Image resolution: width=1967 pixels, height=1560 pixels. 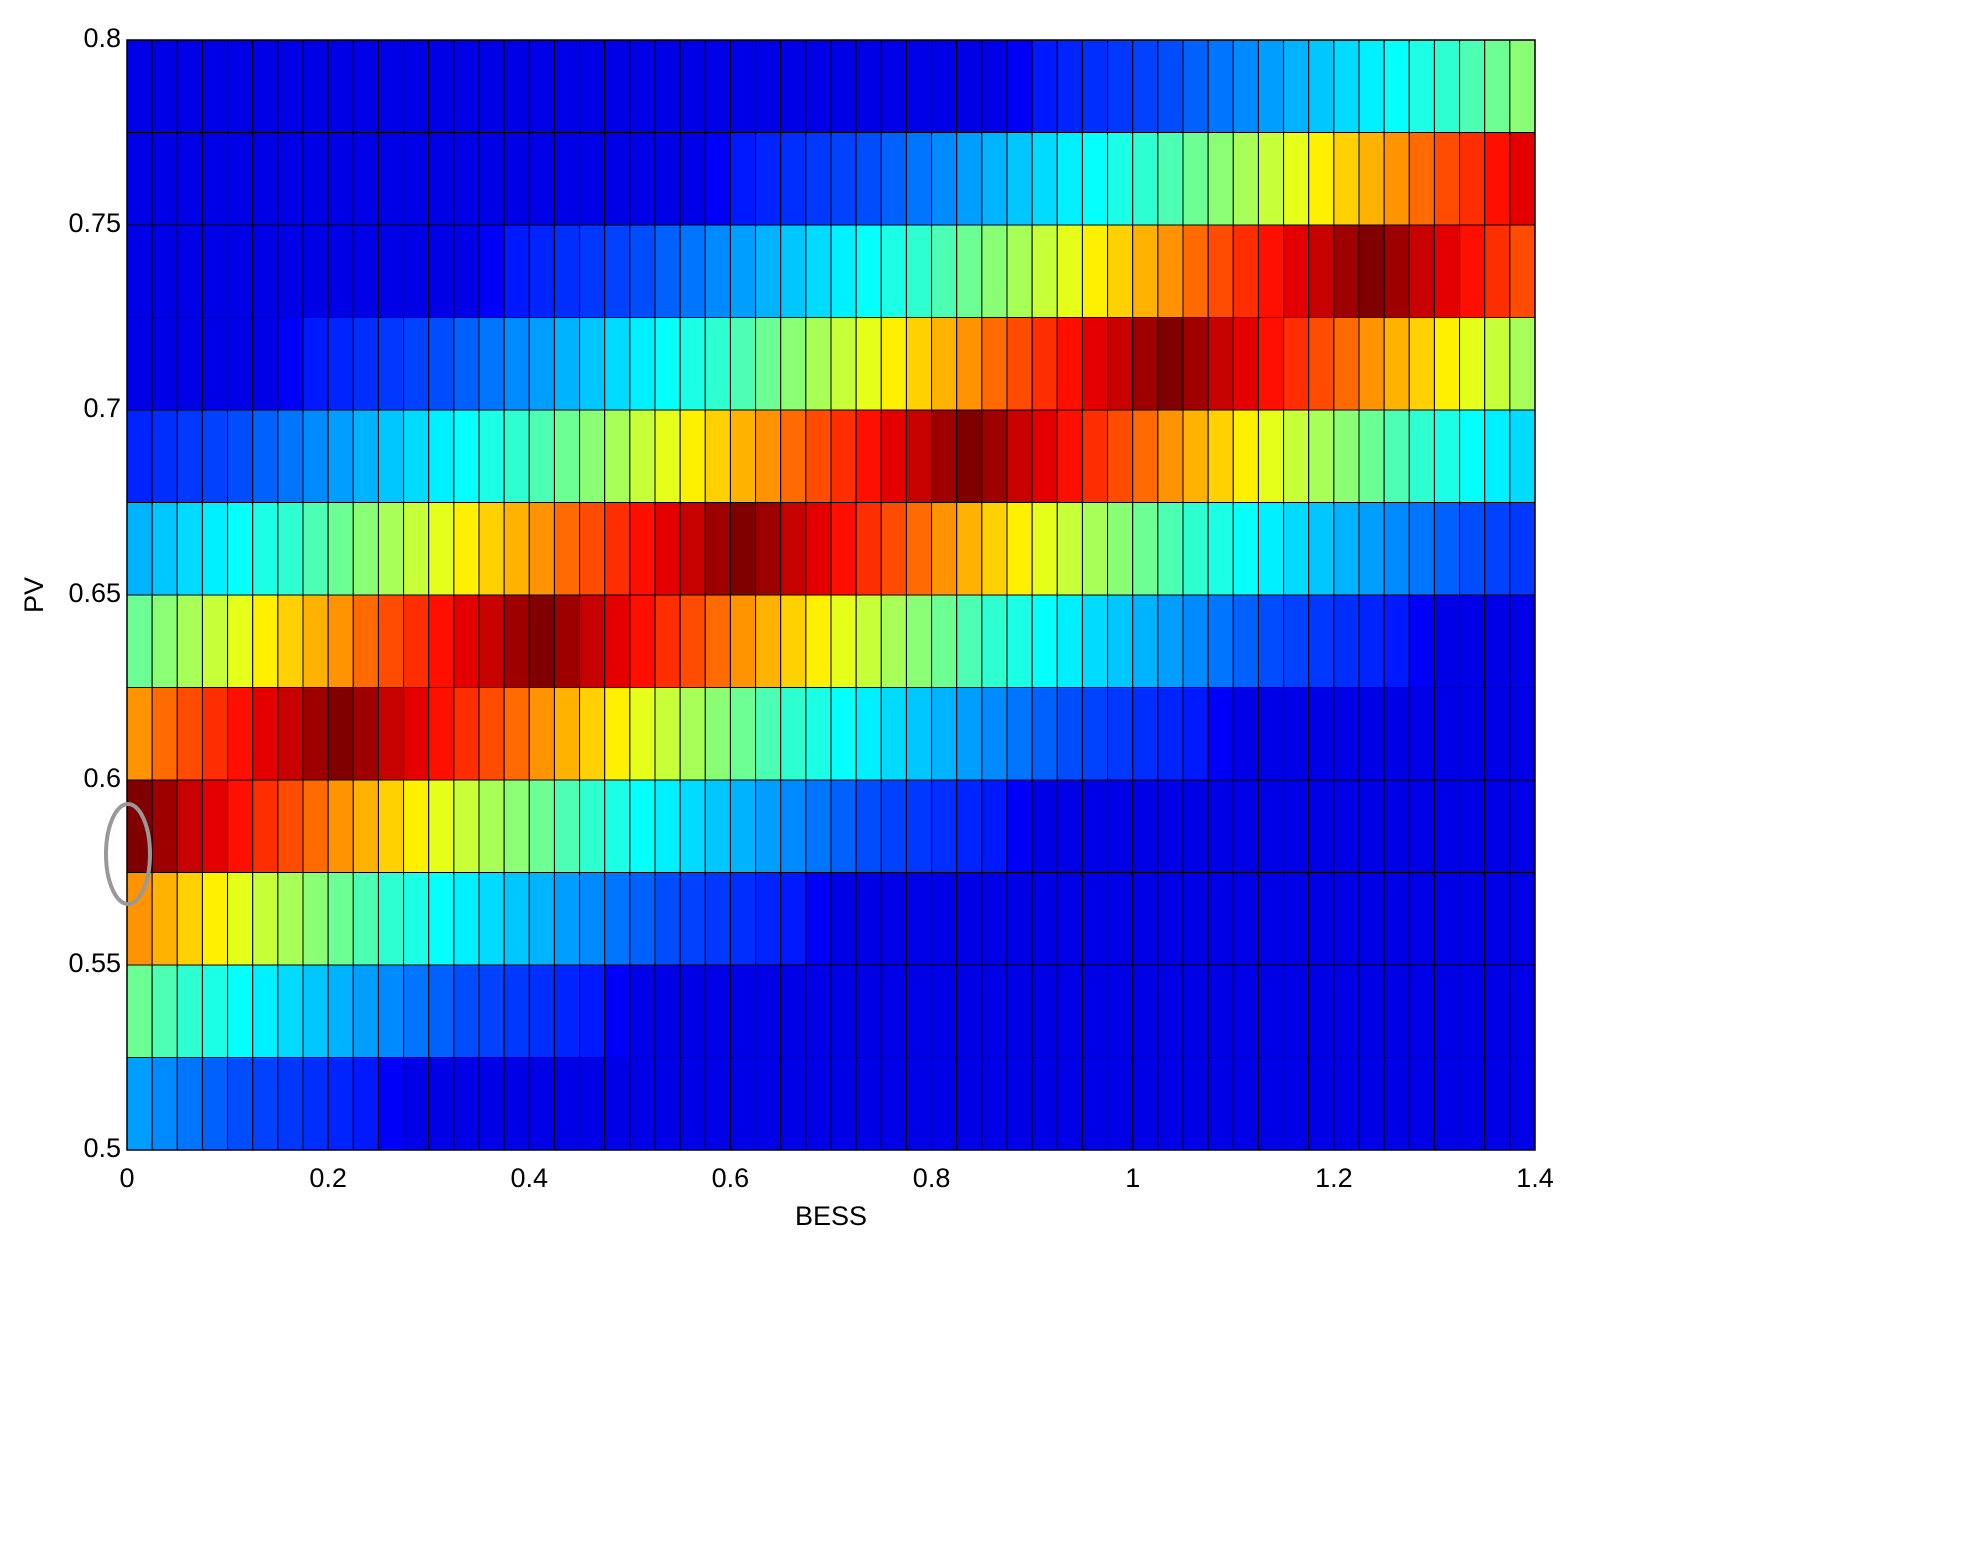 I want to click on x-tick-label: 1.2, so click(x=1334, y=1178).